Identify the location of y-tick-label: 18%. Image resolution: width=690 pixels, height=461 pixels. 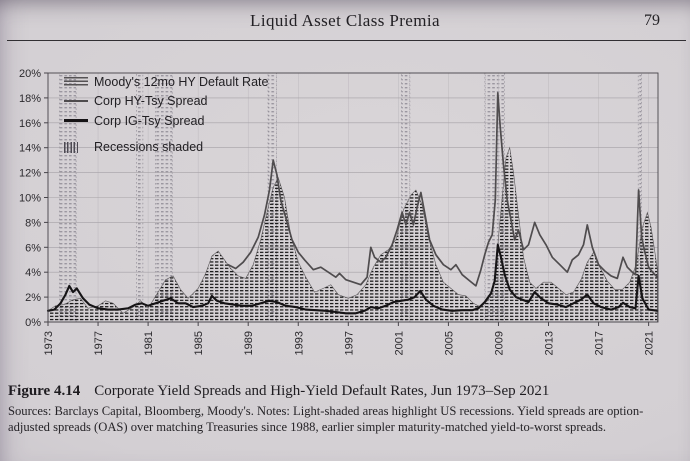
(30, 99).